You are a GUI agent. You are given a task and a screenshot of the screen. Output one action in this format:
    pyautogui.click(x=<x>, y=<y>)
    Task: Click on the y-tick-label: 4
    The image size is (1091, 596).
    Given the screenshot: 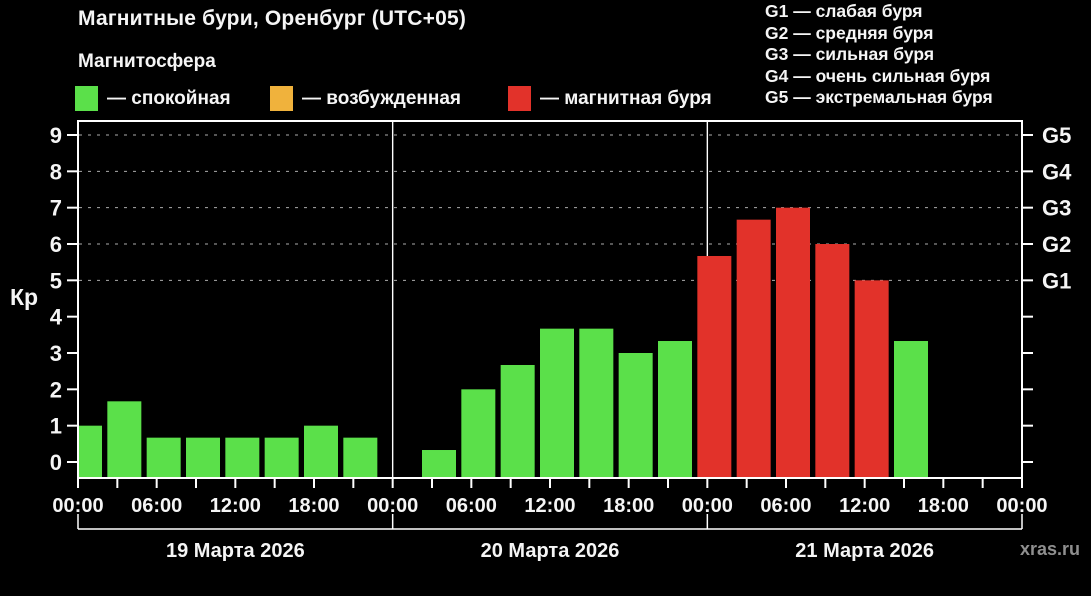 What is the action you would take?
    pyautogui.click(x=56, y=317)
    